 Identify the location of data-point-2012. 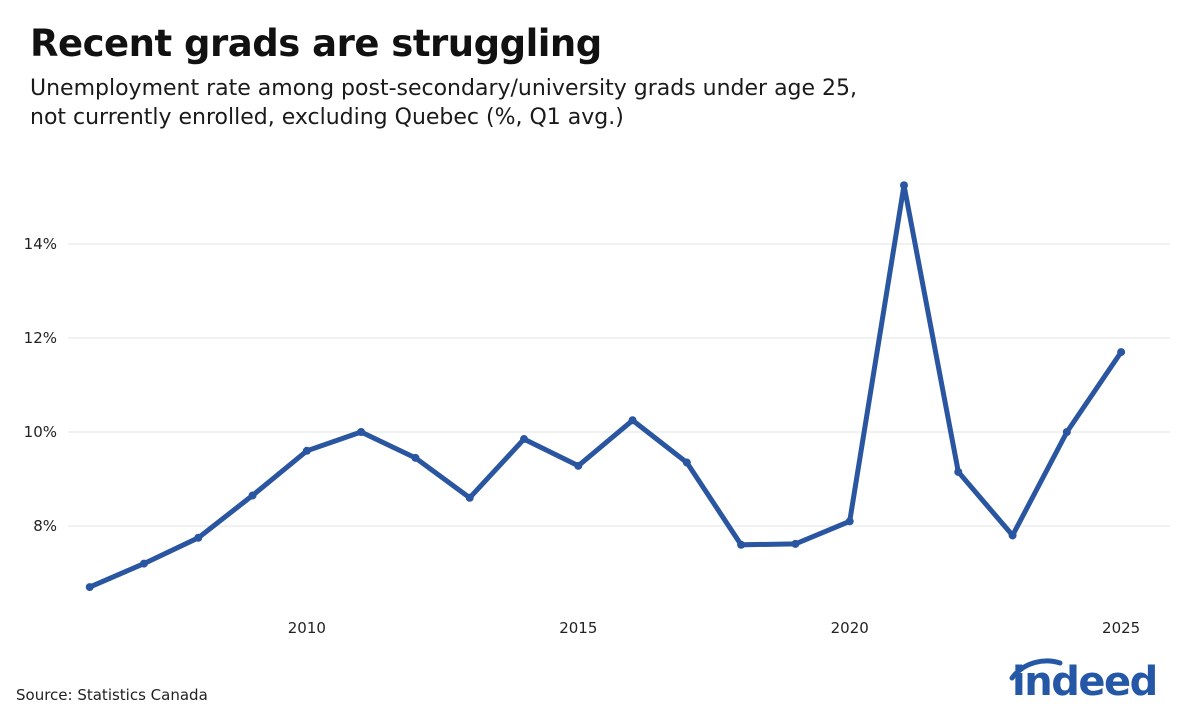
(415, 457).